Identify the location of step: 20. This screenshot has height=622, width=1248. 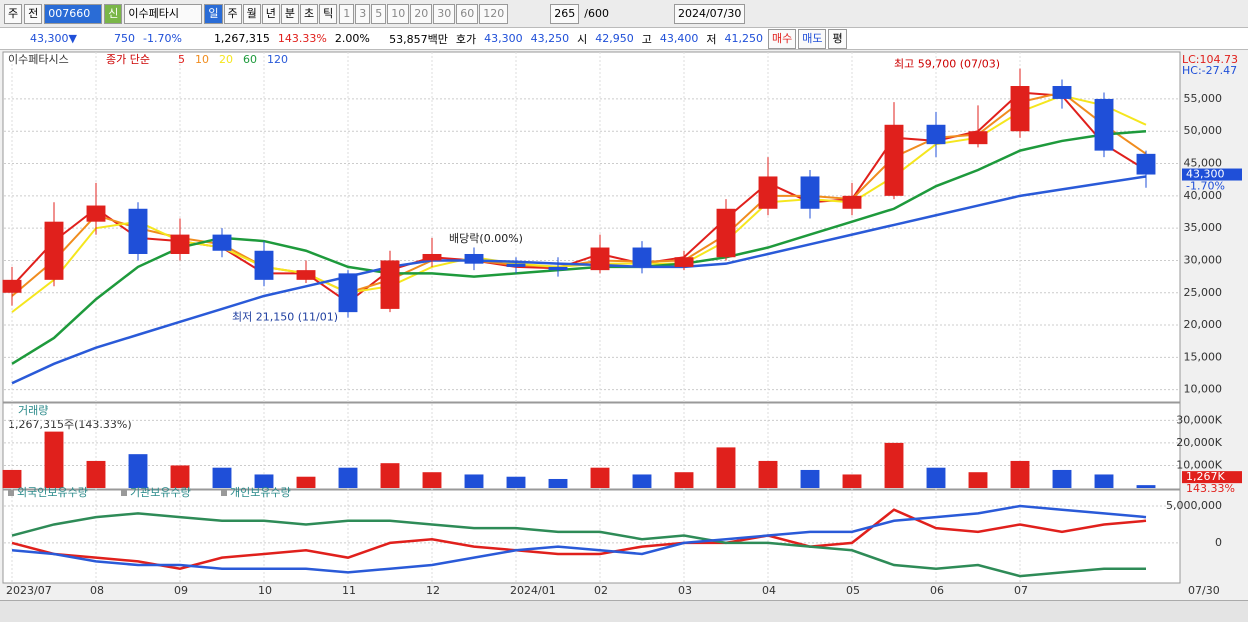
(421, 13).